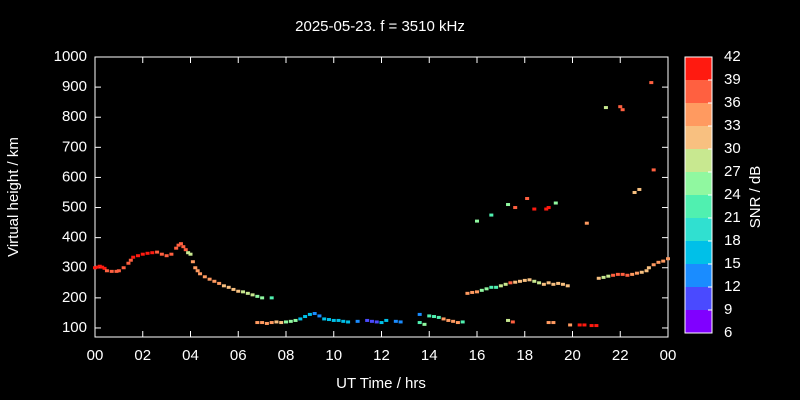 Image resolution: width=800 pixels, height=400 pixels. Describe the element at coordinates (190, 355) in the screenshot. I see `x-tick-label: 04` at that location.